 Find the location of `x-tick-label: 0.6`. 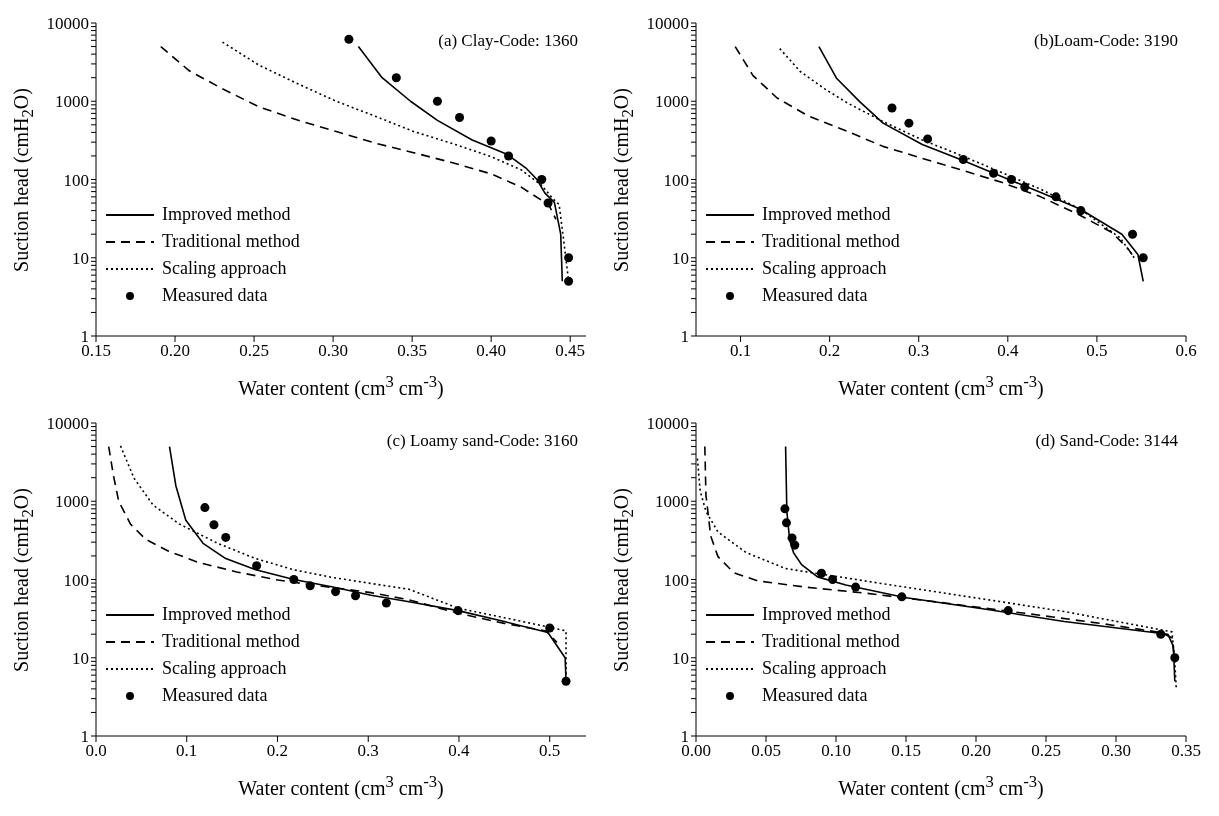

x-tick-label: 0.6 is located at coordinates (1186, 351).